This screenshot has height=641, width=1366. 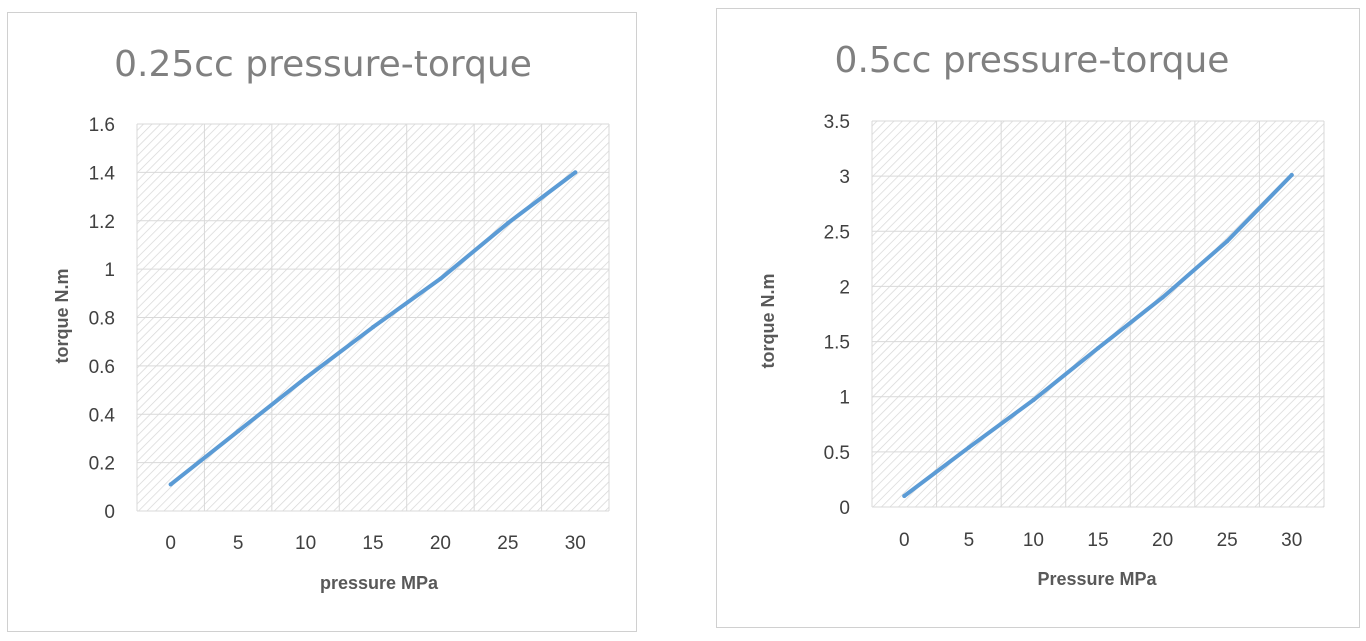 I want to click on y-tick-label: 1.2, so click(x=102, y=222).